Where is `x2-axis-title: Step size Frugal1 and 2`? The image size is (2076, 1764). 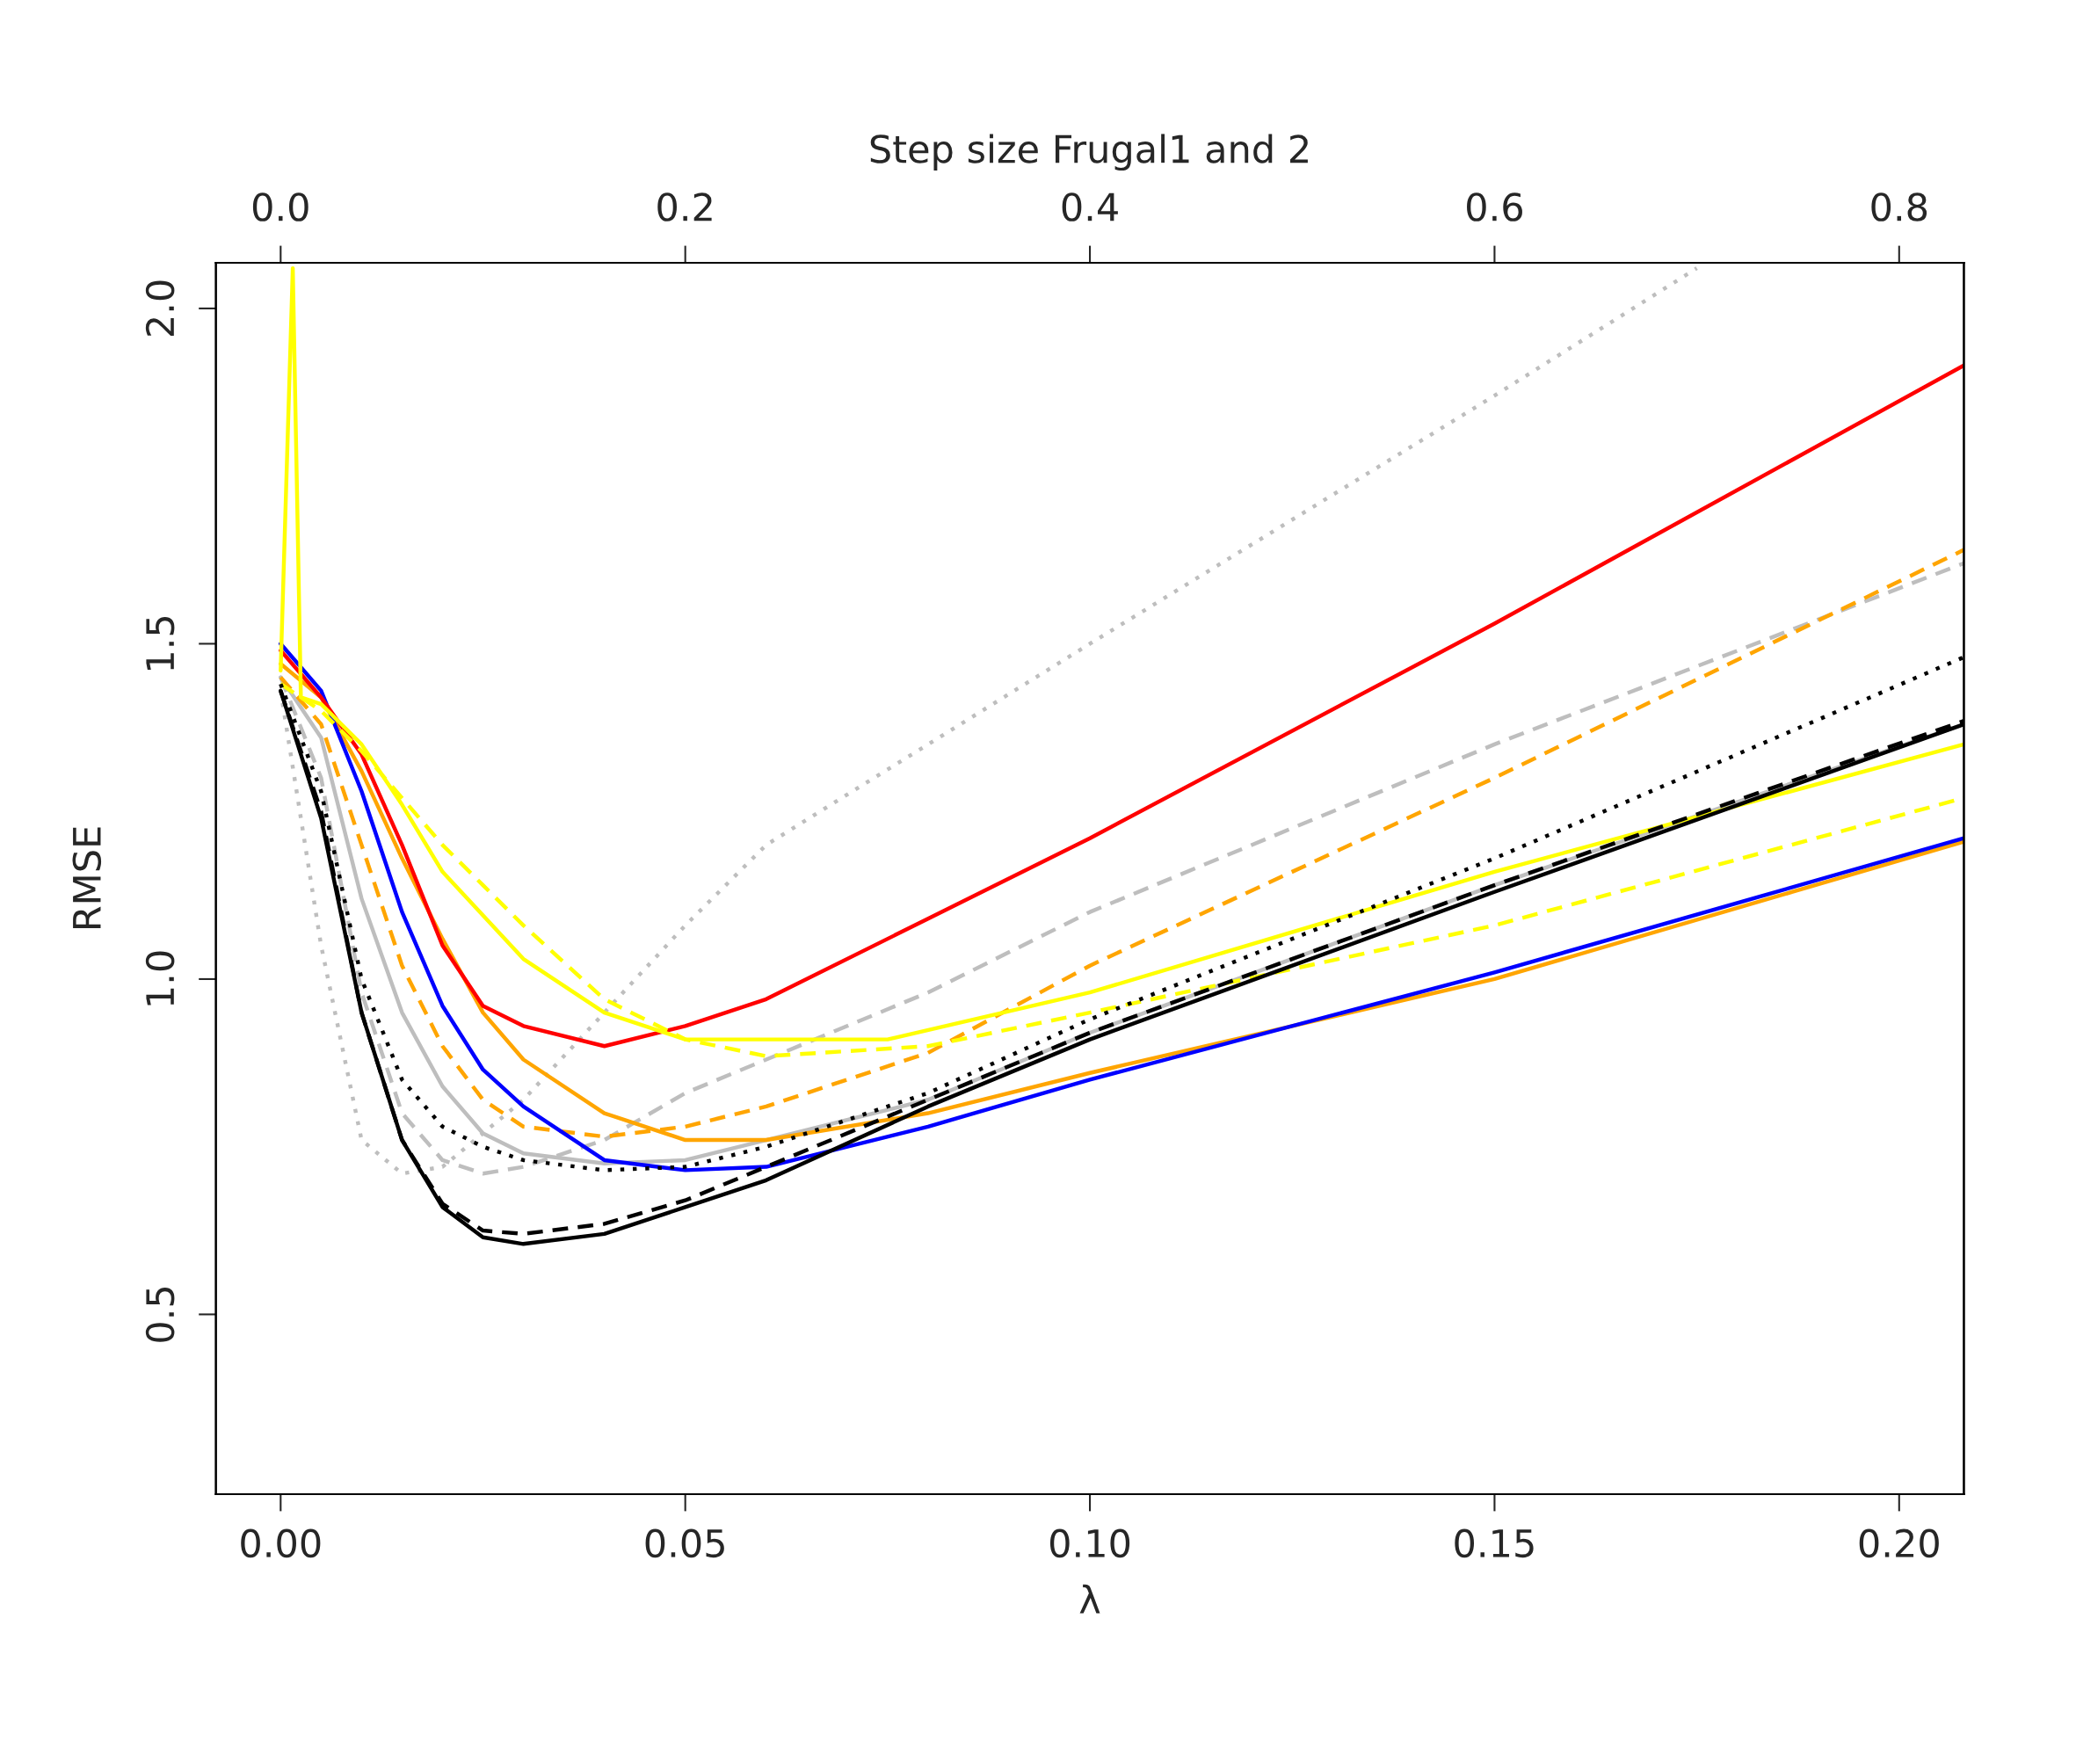 x2-axis-title: Step size Frugal1 and 2 is located at coordinates (1089, 152).